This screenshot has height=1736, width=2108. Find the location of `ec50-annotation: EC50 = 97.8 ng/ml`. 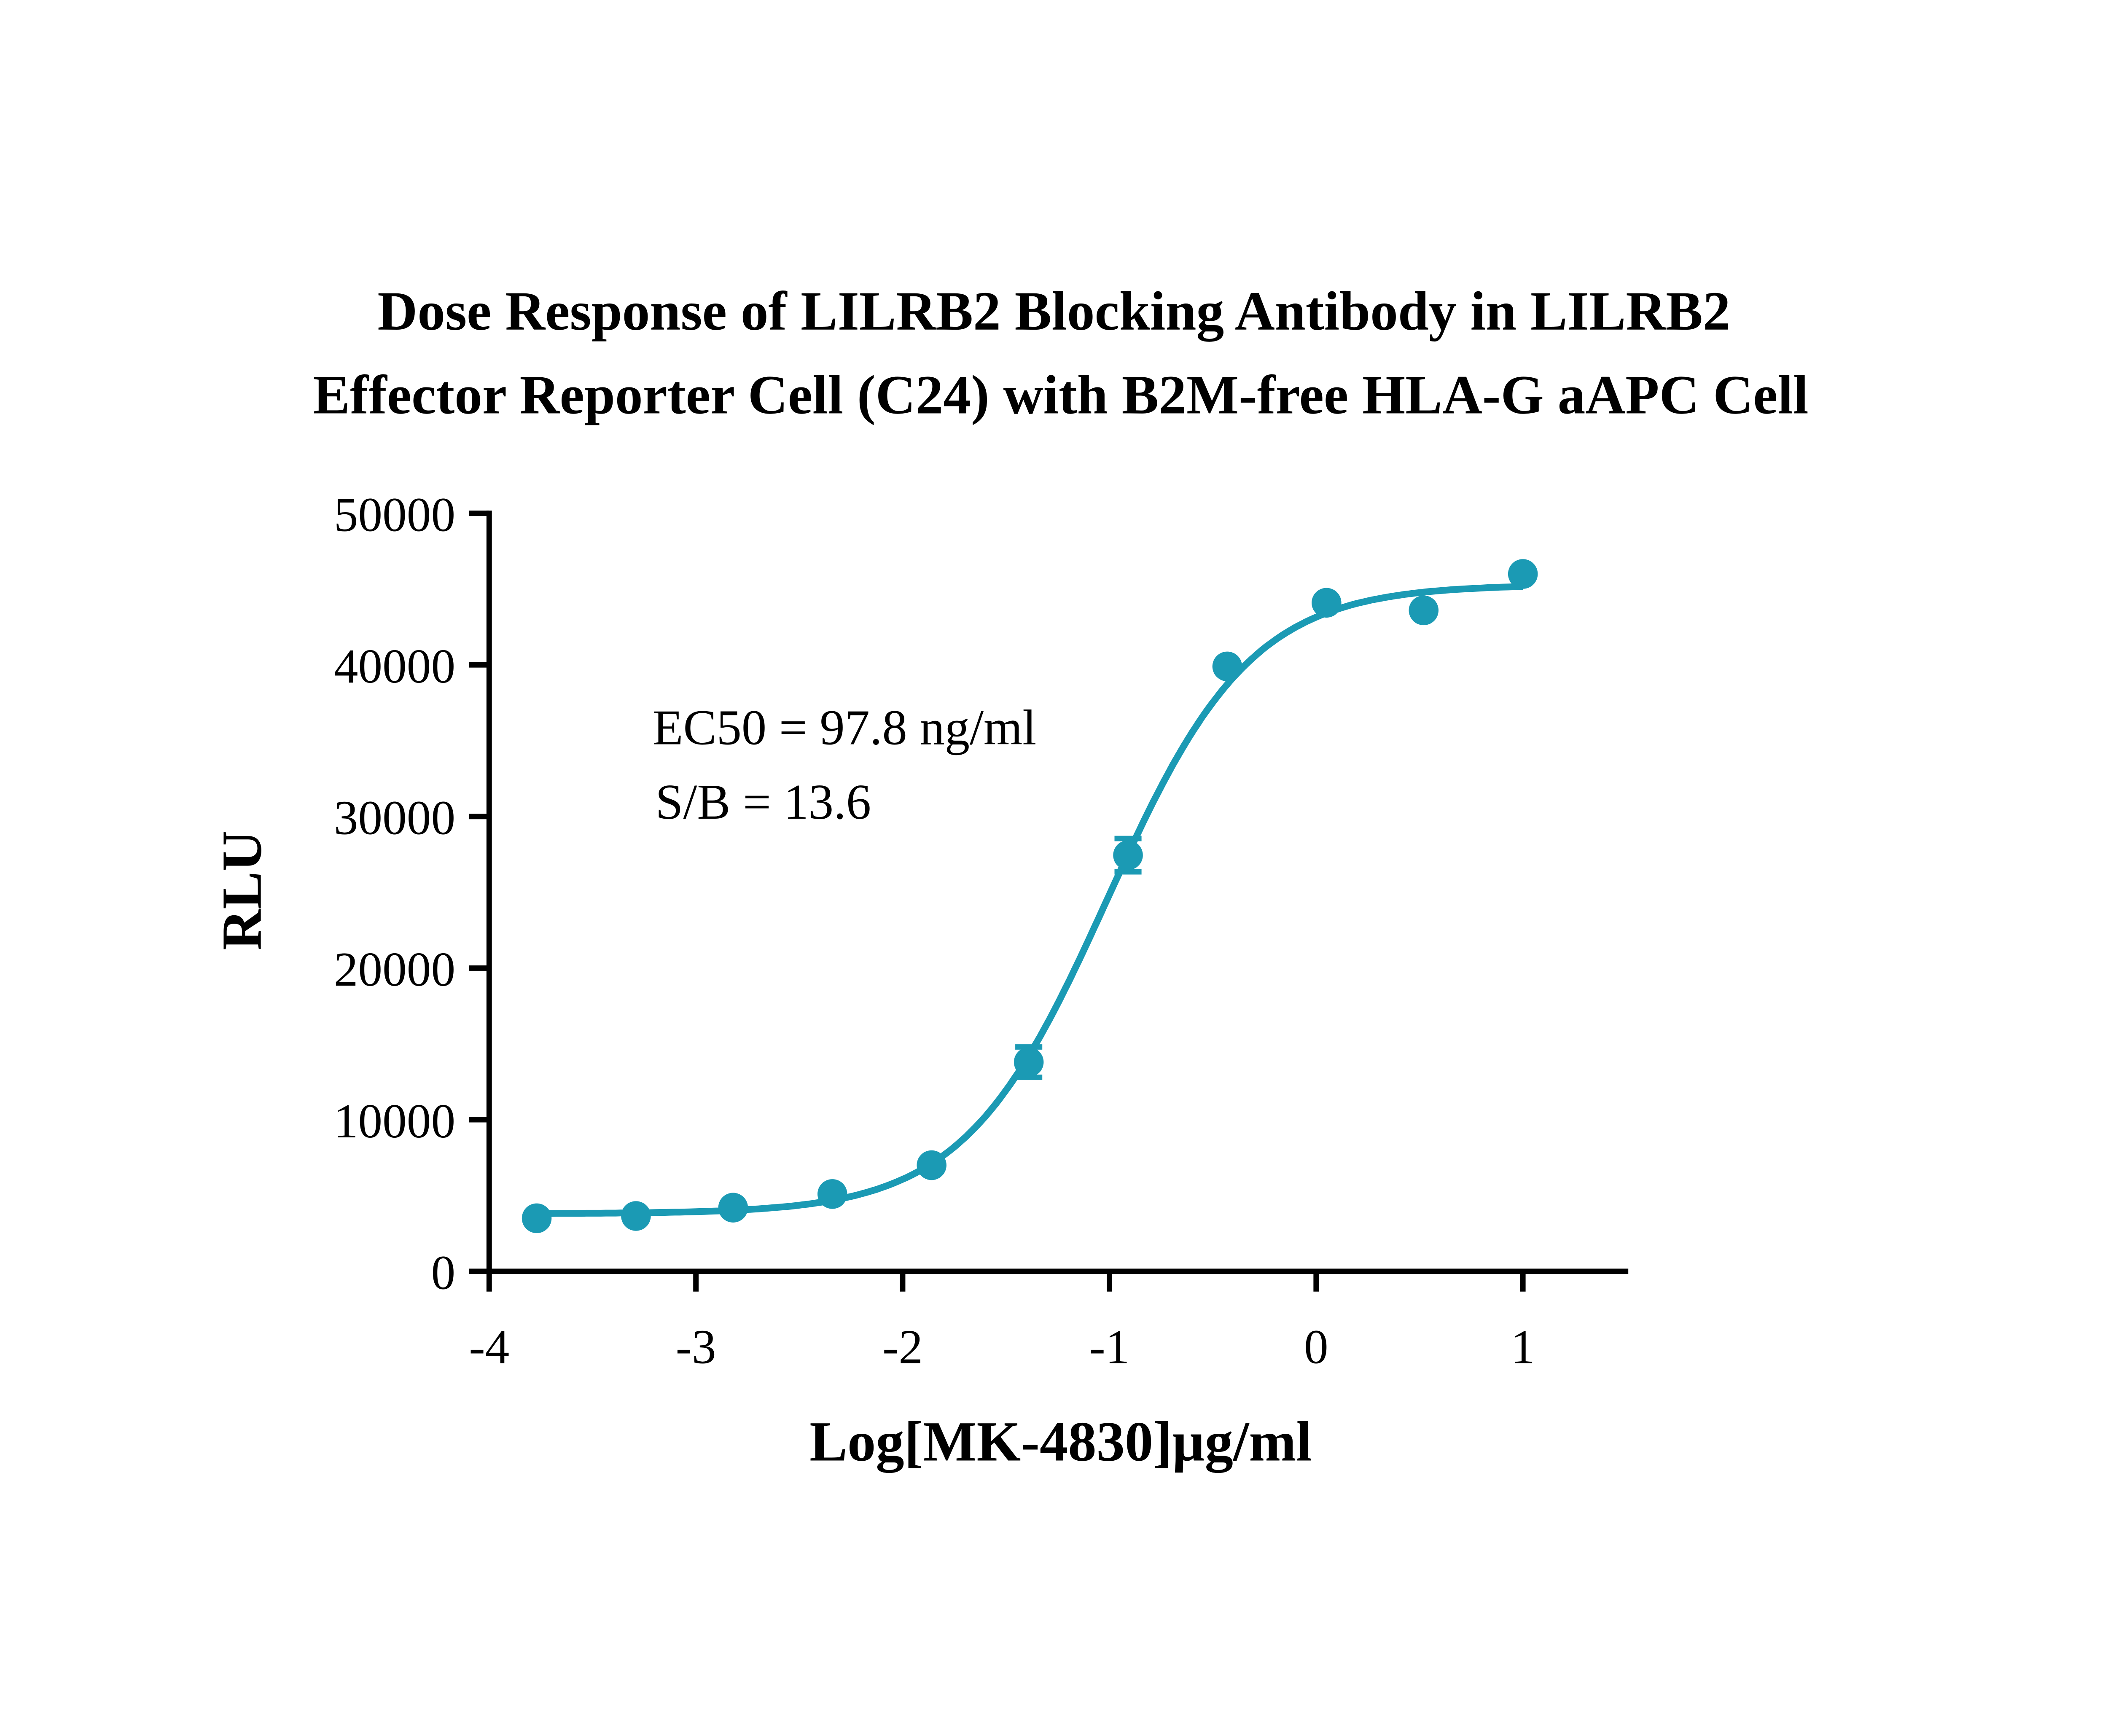

ec50-annotation: EC50 = 97.8 ng/ml is located at coordinates (844, 727).